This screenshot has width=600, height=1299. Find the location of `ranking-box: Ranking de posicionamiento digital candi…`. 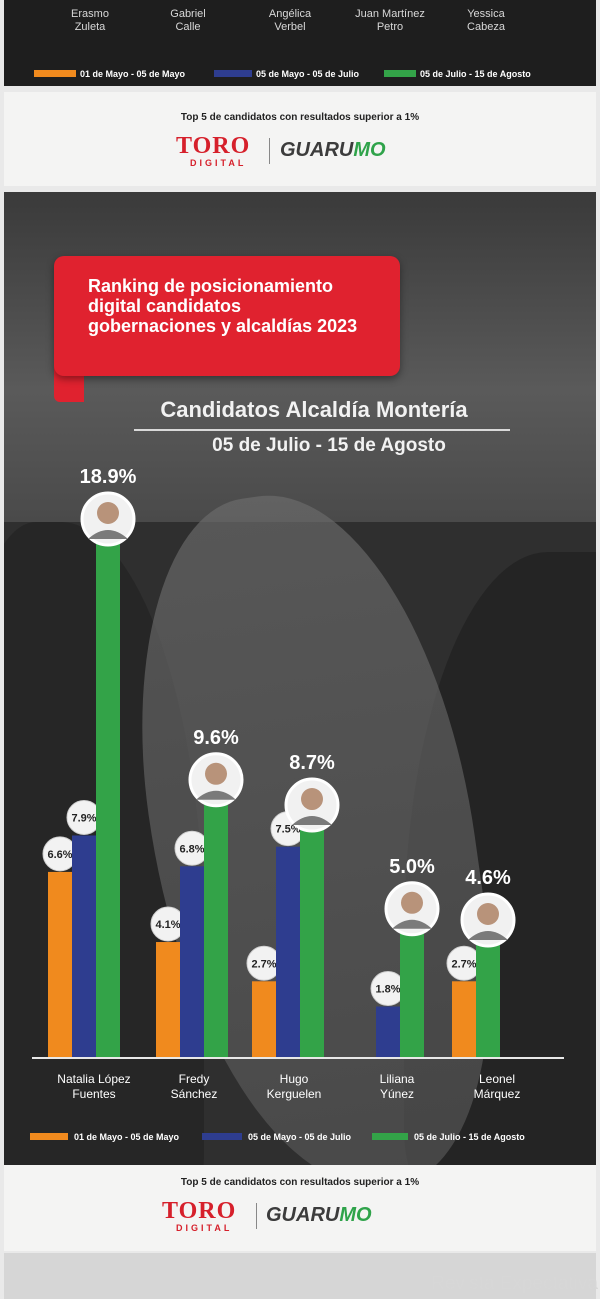

ranking-box: Ranking de posicionamiento digital candi… is located at coordinates (227, 316).